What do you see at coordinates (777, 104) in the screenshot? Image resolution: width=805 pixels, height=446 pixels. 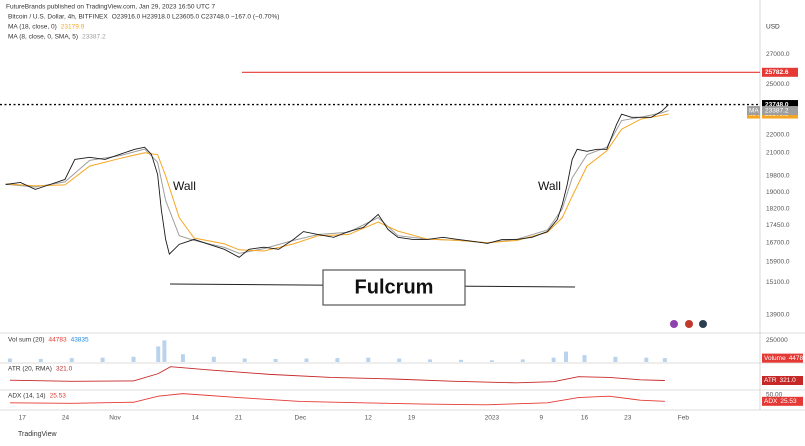 I see `price-badge-label: 23748.0` at bounding box center [777, 104].